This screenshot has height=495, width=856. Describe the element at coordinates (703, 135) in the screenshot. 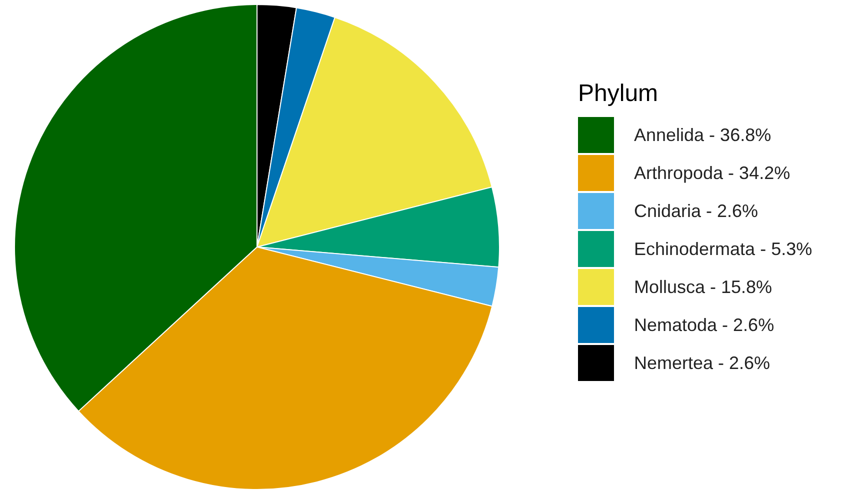

I see `legend-label: Annelida - 36.8%` at that location.